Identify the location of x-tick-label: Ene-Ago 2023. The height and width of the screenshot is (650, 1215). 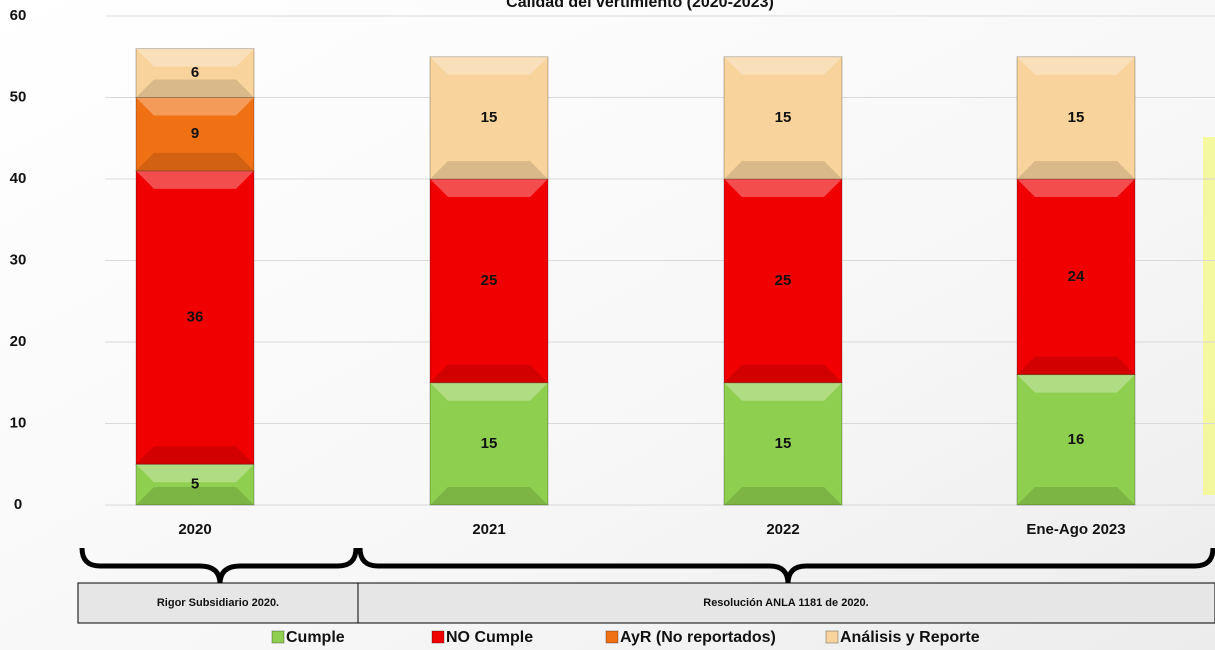
(1075, 529).